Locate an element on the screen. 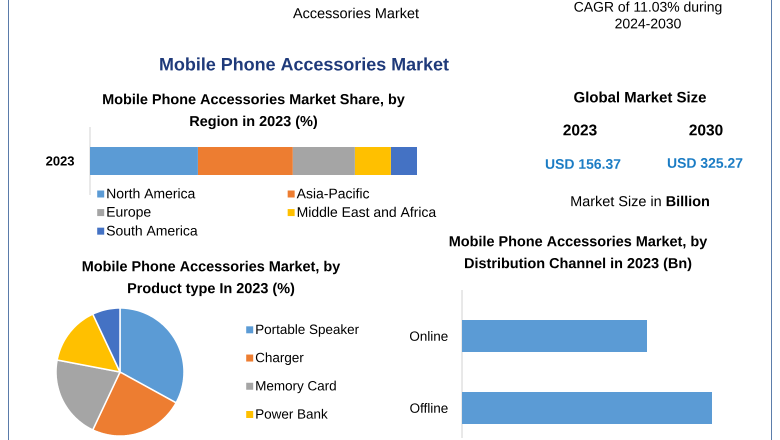  text: USD 156.37 is located at coordinates (583, 164).